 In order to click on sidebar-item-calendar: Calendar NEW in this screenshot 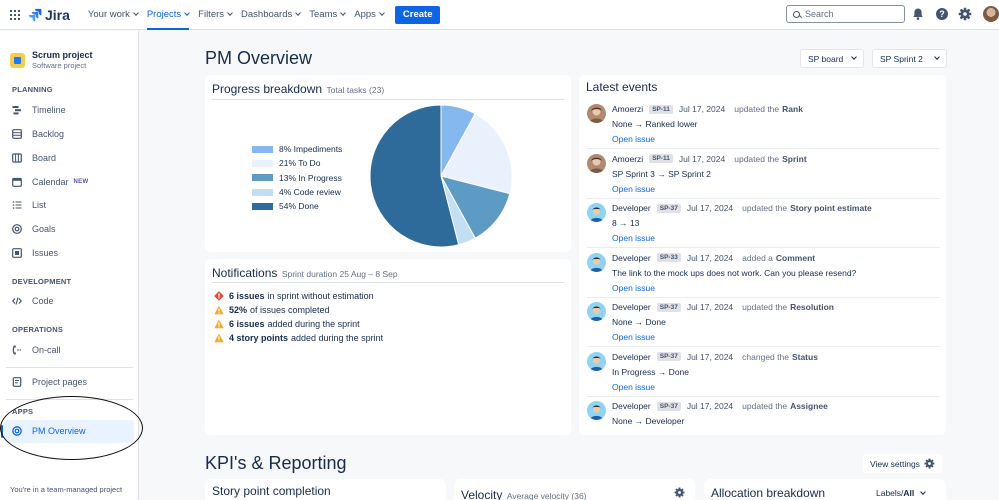, I will do `click(50, 182)`.